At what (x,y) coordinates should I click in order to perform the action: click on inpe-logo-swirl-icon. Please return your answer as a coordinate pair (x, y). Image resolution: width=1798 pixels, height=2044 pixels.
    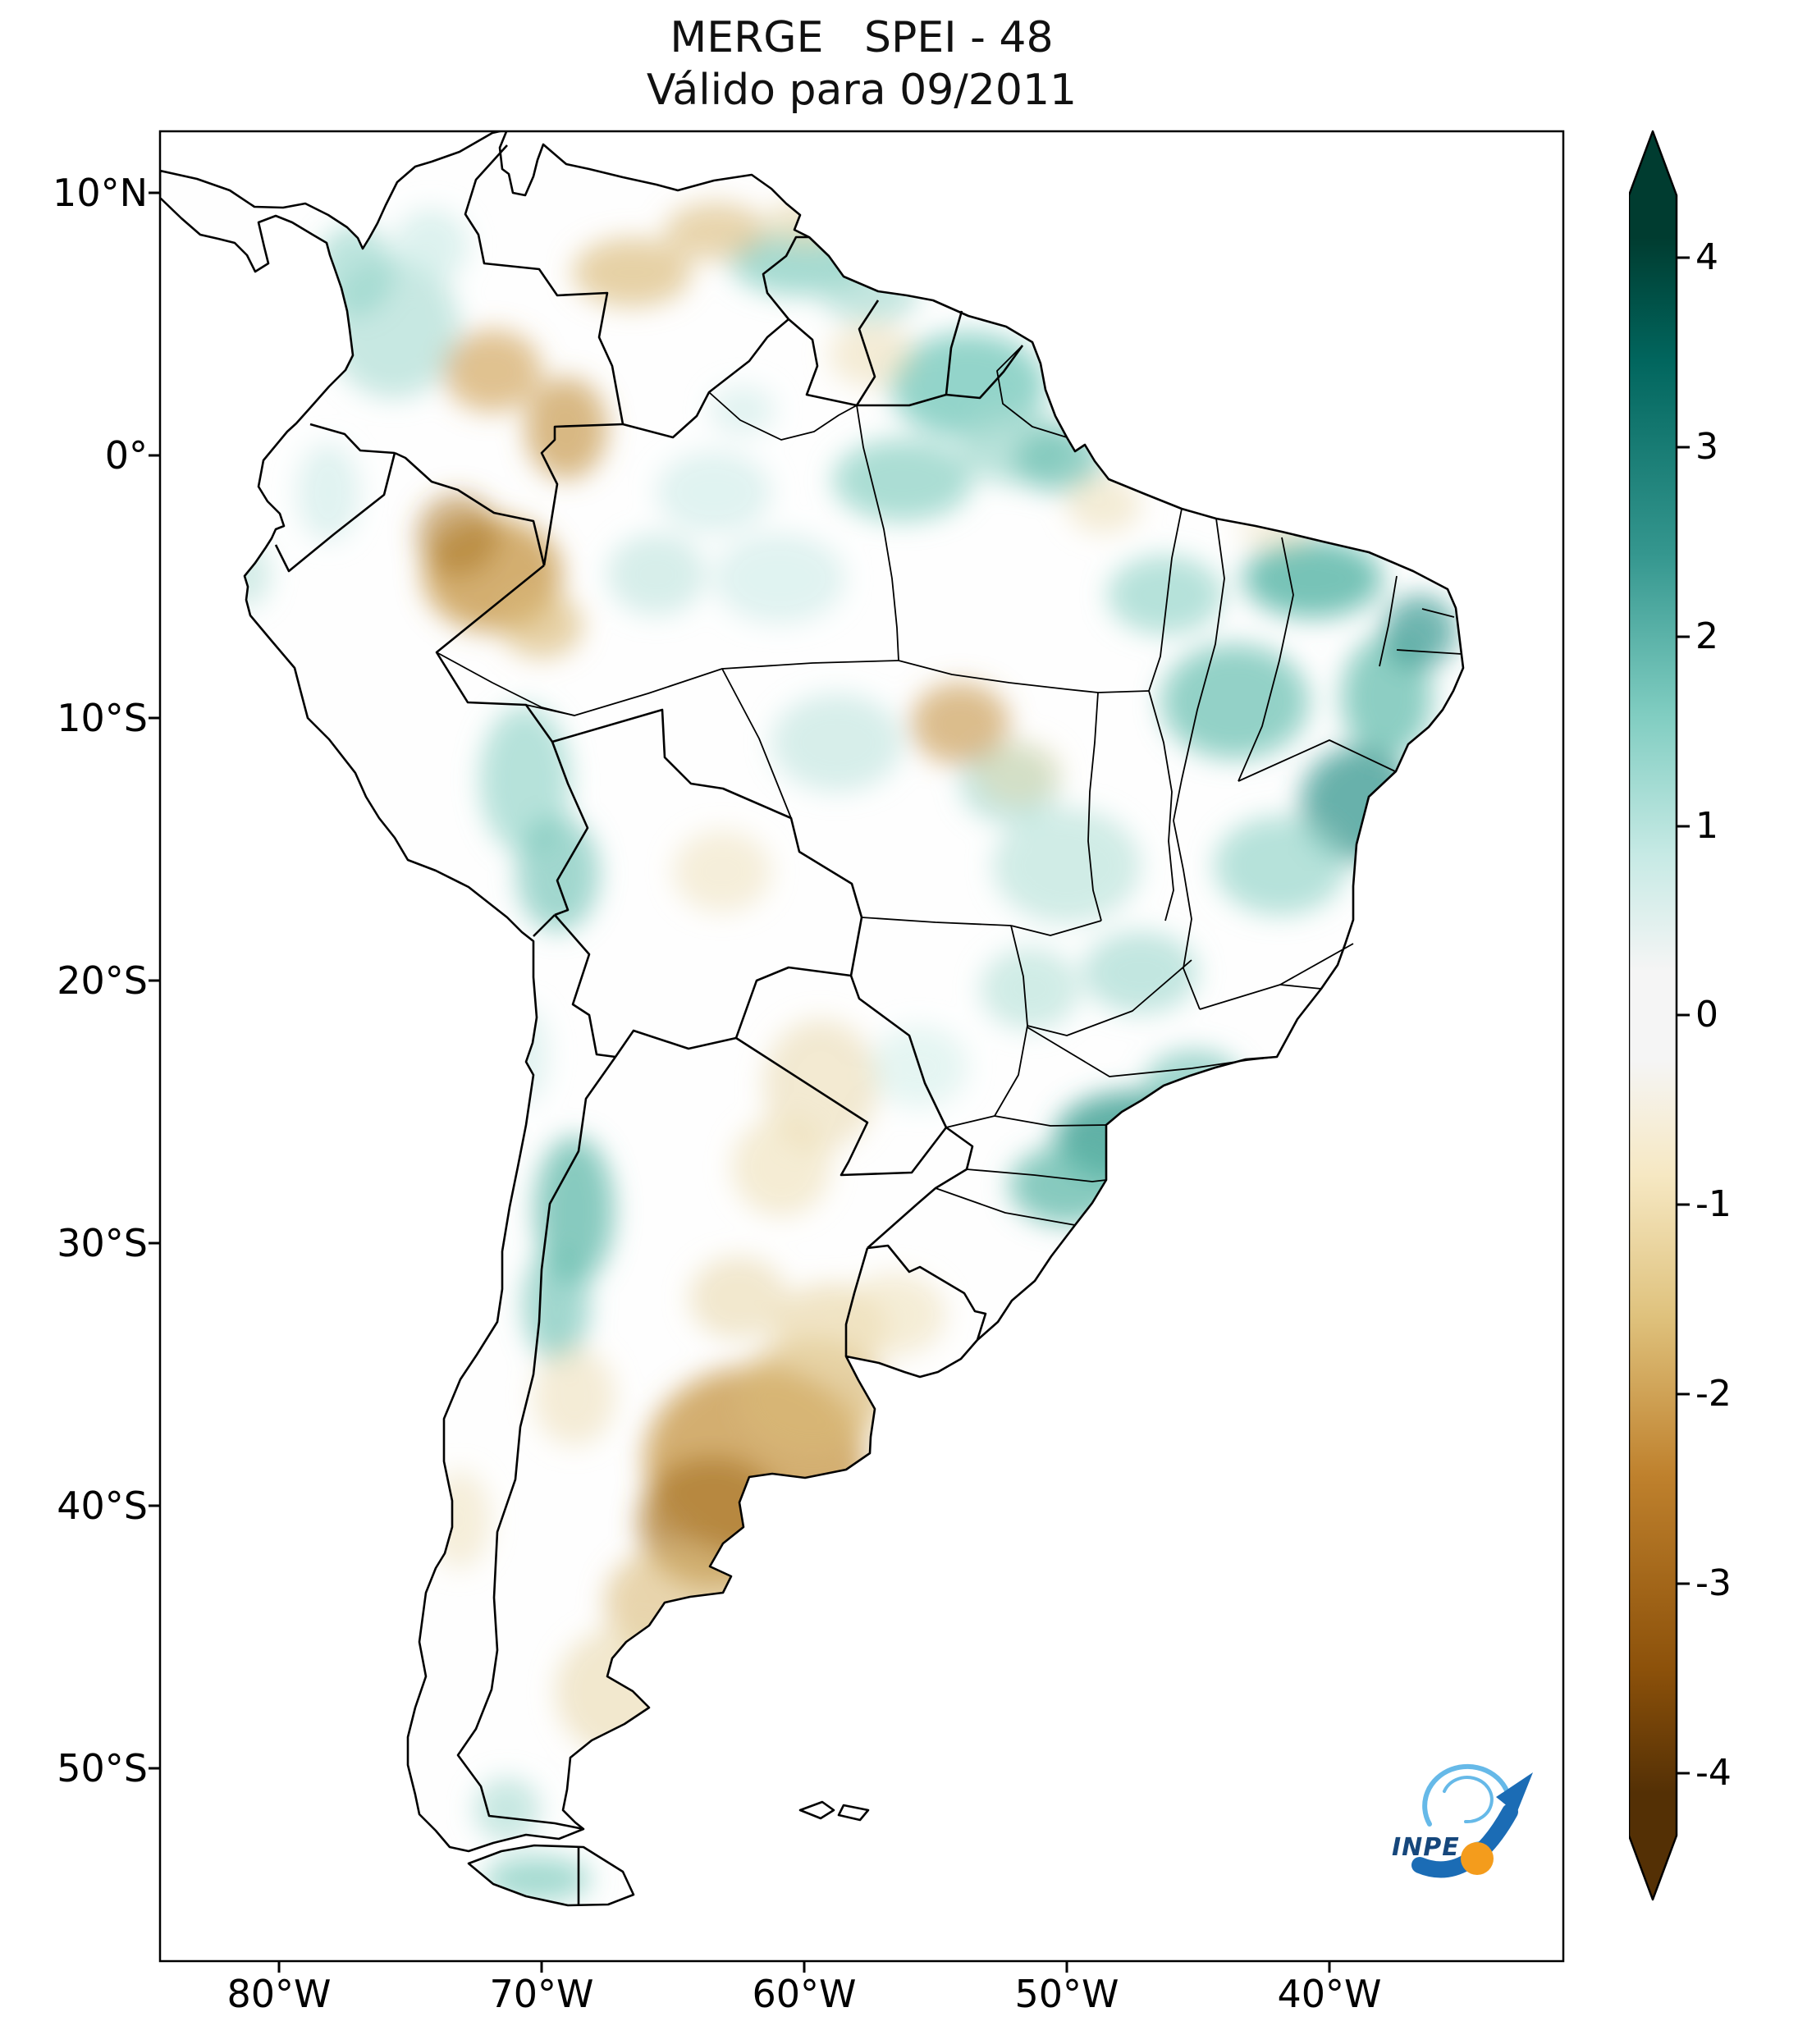
    Looking at the image, I should click on (1472, 1820).